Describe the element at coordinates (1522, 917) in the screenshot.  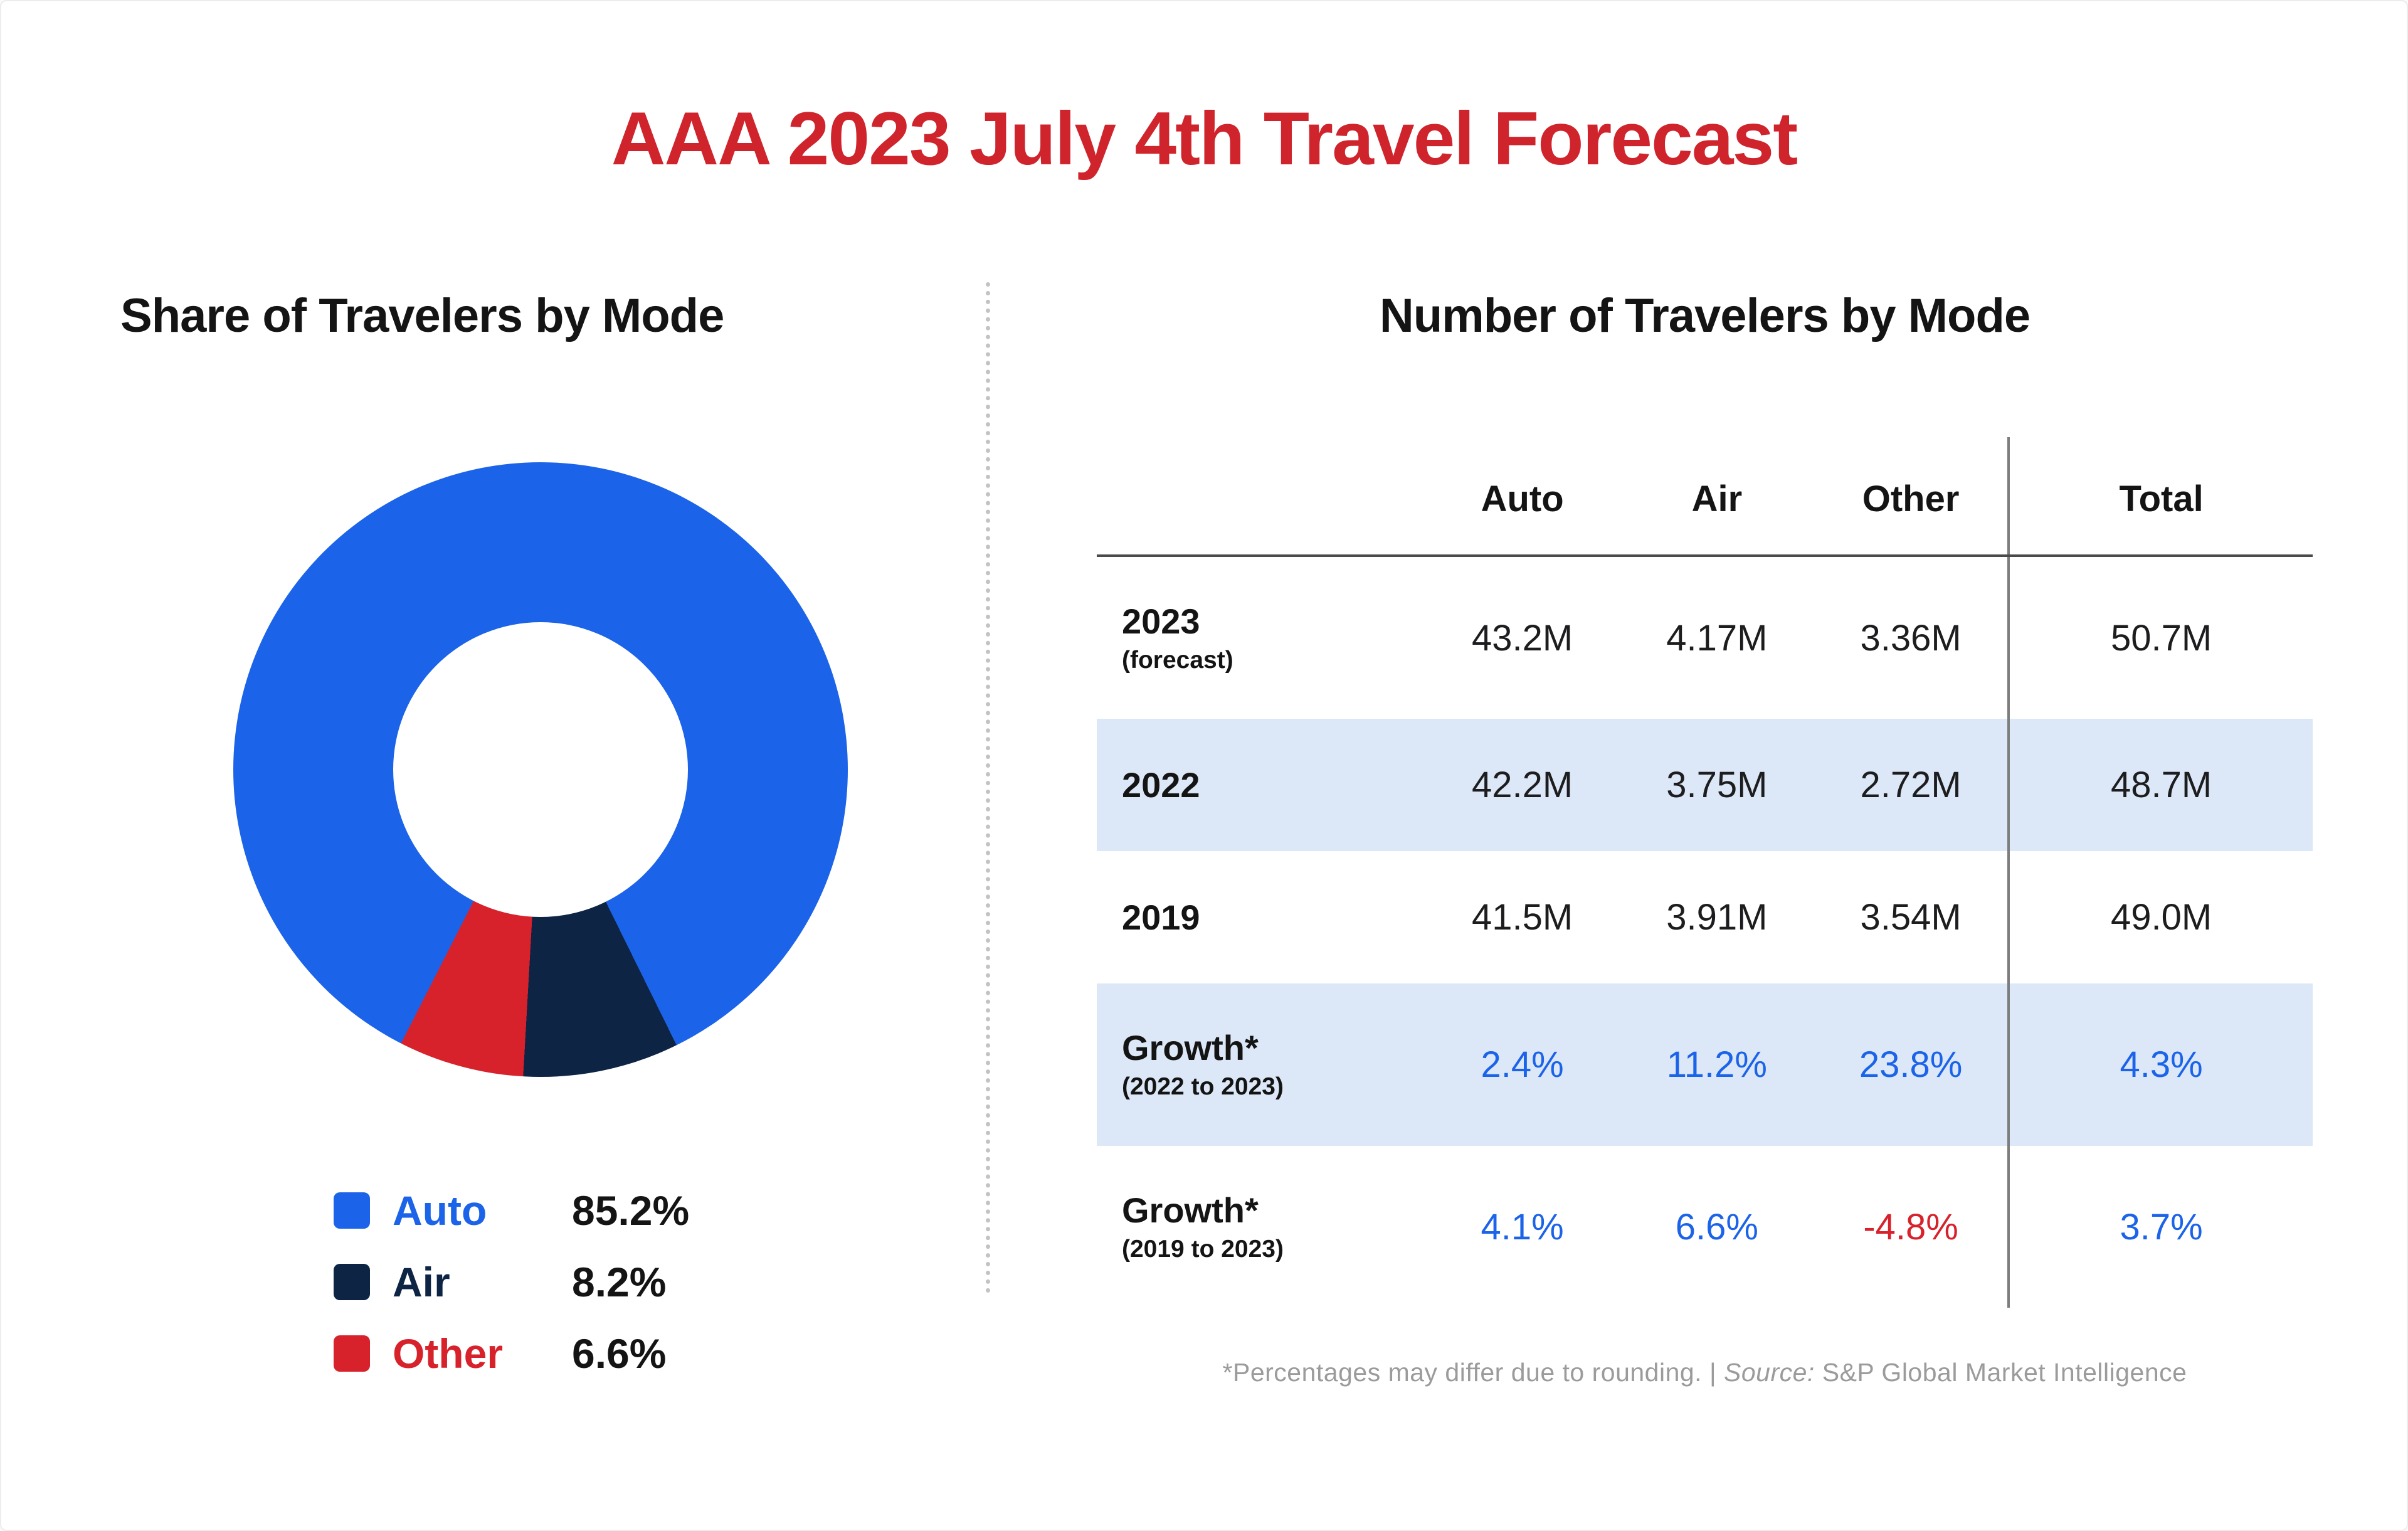
I see `table-cell: 41.5M` at that location.